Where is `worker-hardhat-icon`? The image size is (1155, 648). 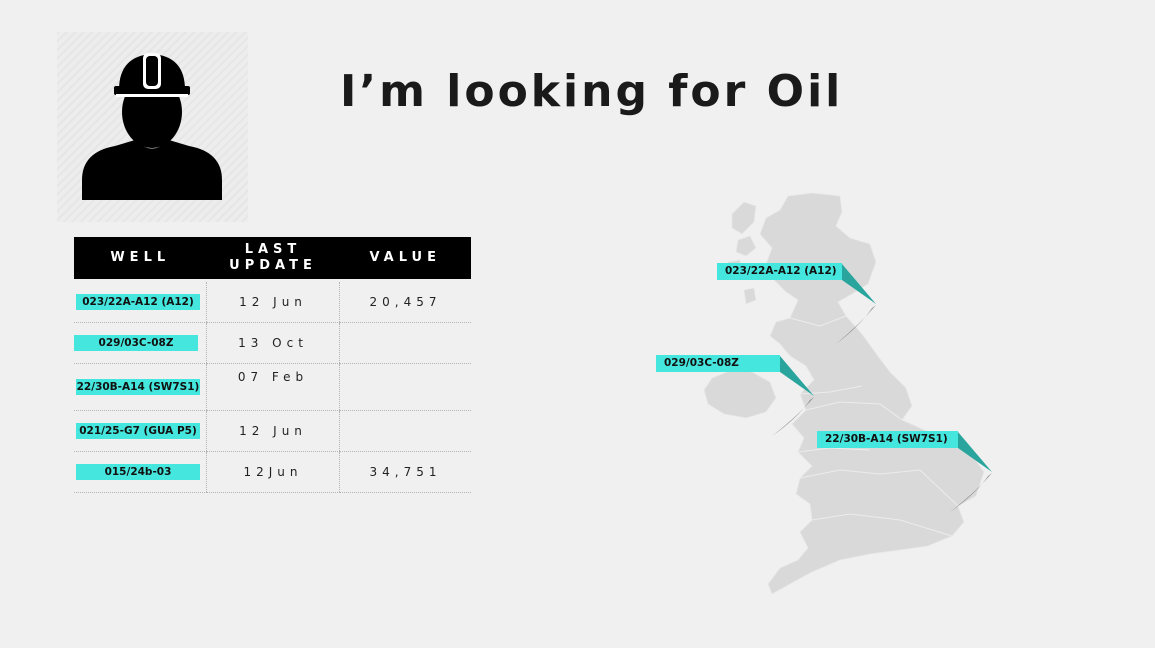
worker-hardhat-icon is located at coordinates (152, 126).